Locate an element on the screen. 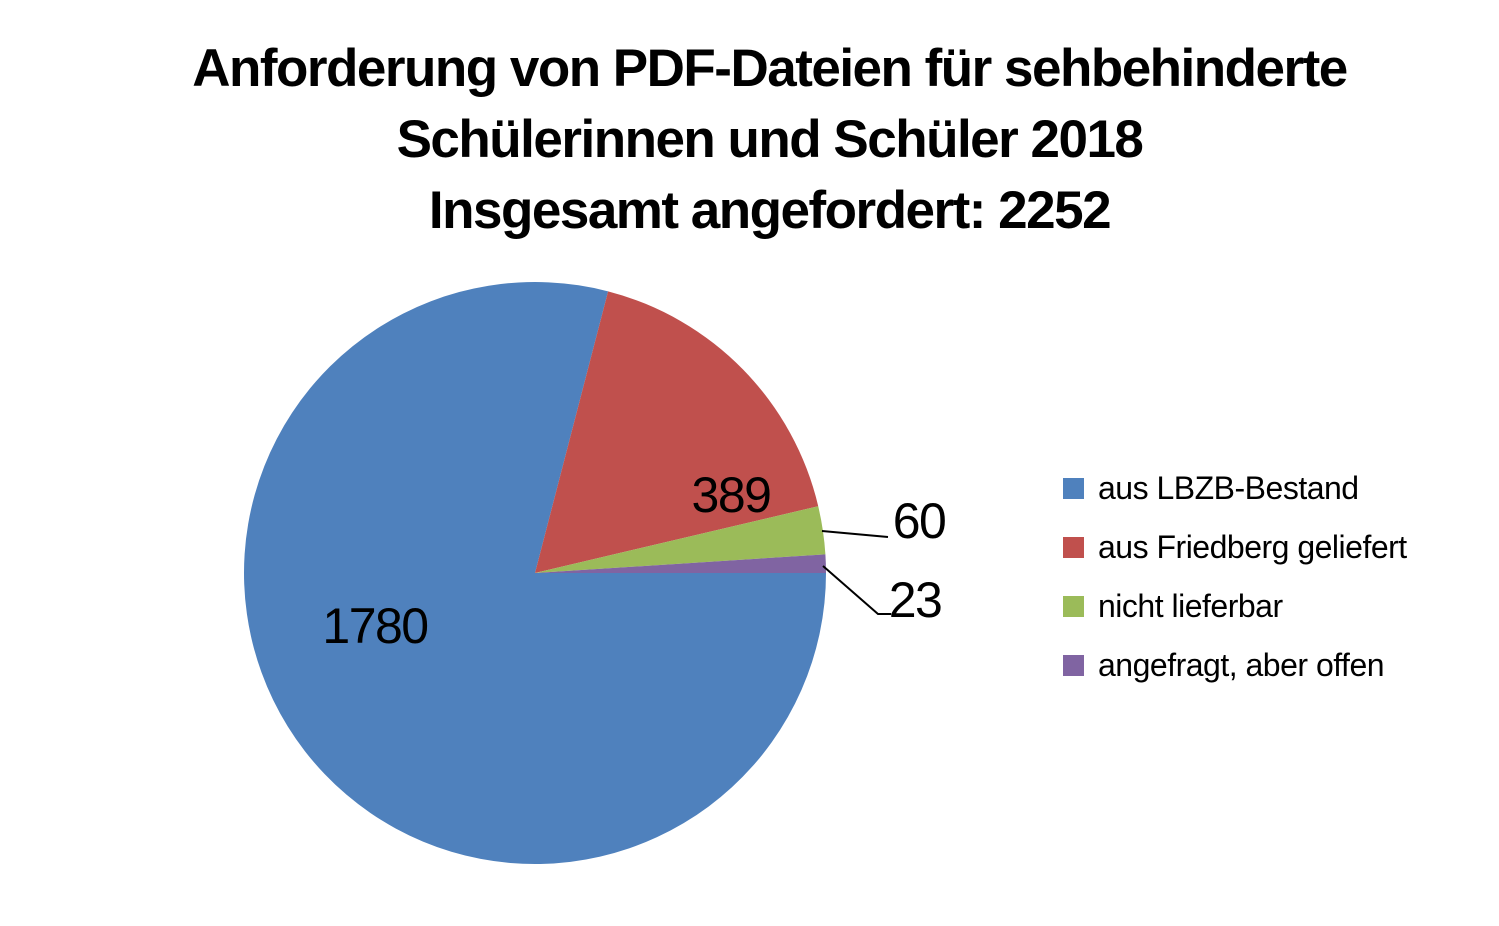 The height and width of the screenshot is (926, 1499). pie-slice-nicht-lieferbar is located at coordinates (680, 539).